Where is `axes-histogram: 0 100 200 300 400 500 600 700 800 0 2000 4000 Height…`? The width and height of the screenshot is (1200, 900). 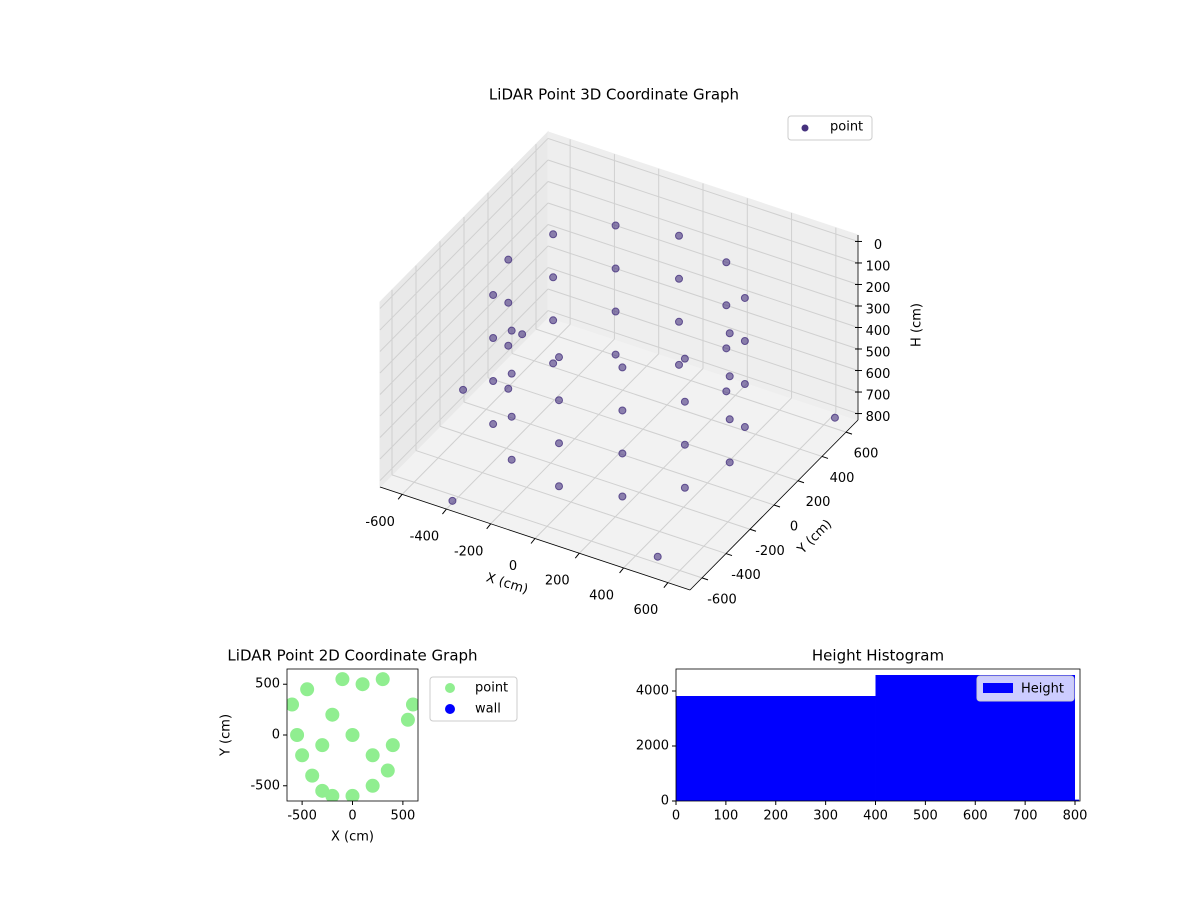
axes-histogram: 0 100 200 300 400 500 600 700 800 0 2000 4000 Height… is located at coordinates (862, 735).